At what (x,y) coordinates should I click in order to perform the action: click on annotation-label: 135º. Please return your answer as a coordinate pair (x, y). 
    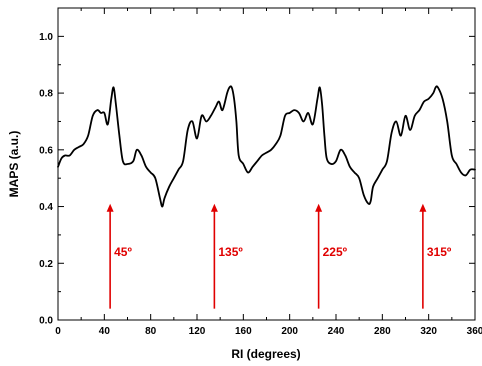
    Looking at the image, I should click on (230, 252).